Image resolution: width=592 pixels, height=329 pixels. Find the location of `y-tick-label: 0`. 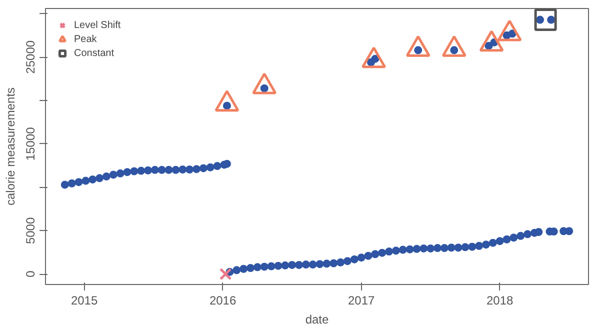

y-tick-label: 0 is located at coordinates (31, 274).